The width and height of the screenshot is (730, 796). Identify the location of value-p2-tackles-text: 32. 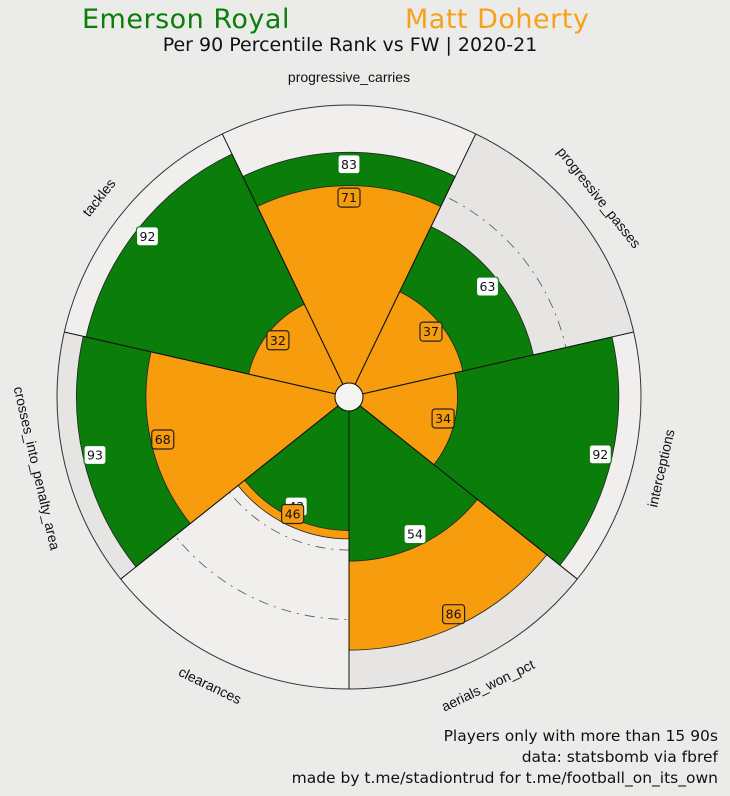
(278, 340).